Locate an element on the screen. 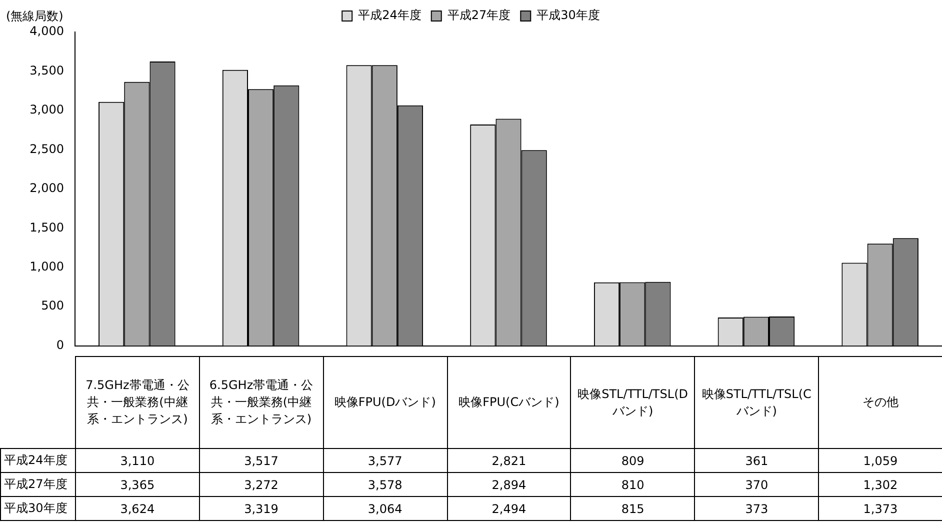 This screenshot has height=526, width=942. data-label: 3,064 is located at coordinates (385, 508).